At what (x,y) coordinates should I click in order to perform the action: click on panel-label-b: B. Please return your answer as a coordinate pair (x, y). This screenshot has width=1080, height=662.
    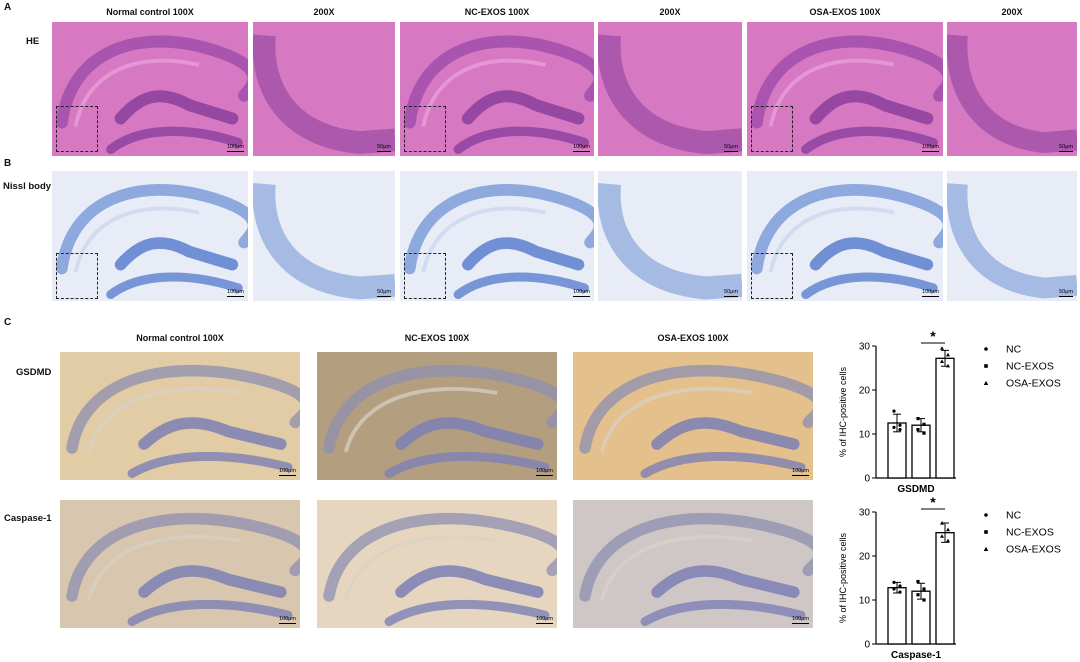
    Looking at the image, I should click on (8, 163).